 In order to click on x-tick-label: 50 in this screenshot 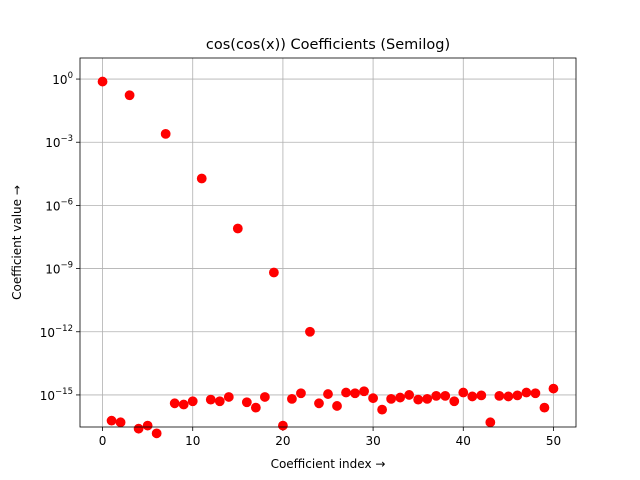, I will do `click(553, 441)`.